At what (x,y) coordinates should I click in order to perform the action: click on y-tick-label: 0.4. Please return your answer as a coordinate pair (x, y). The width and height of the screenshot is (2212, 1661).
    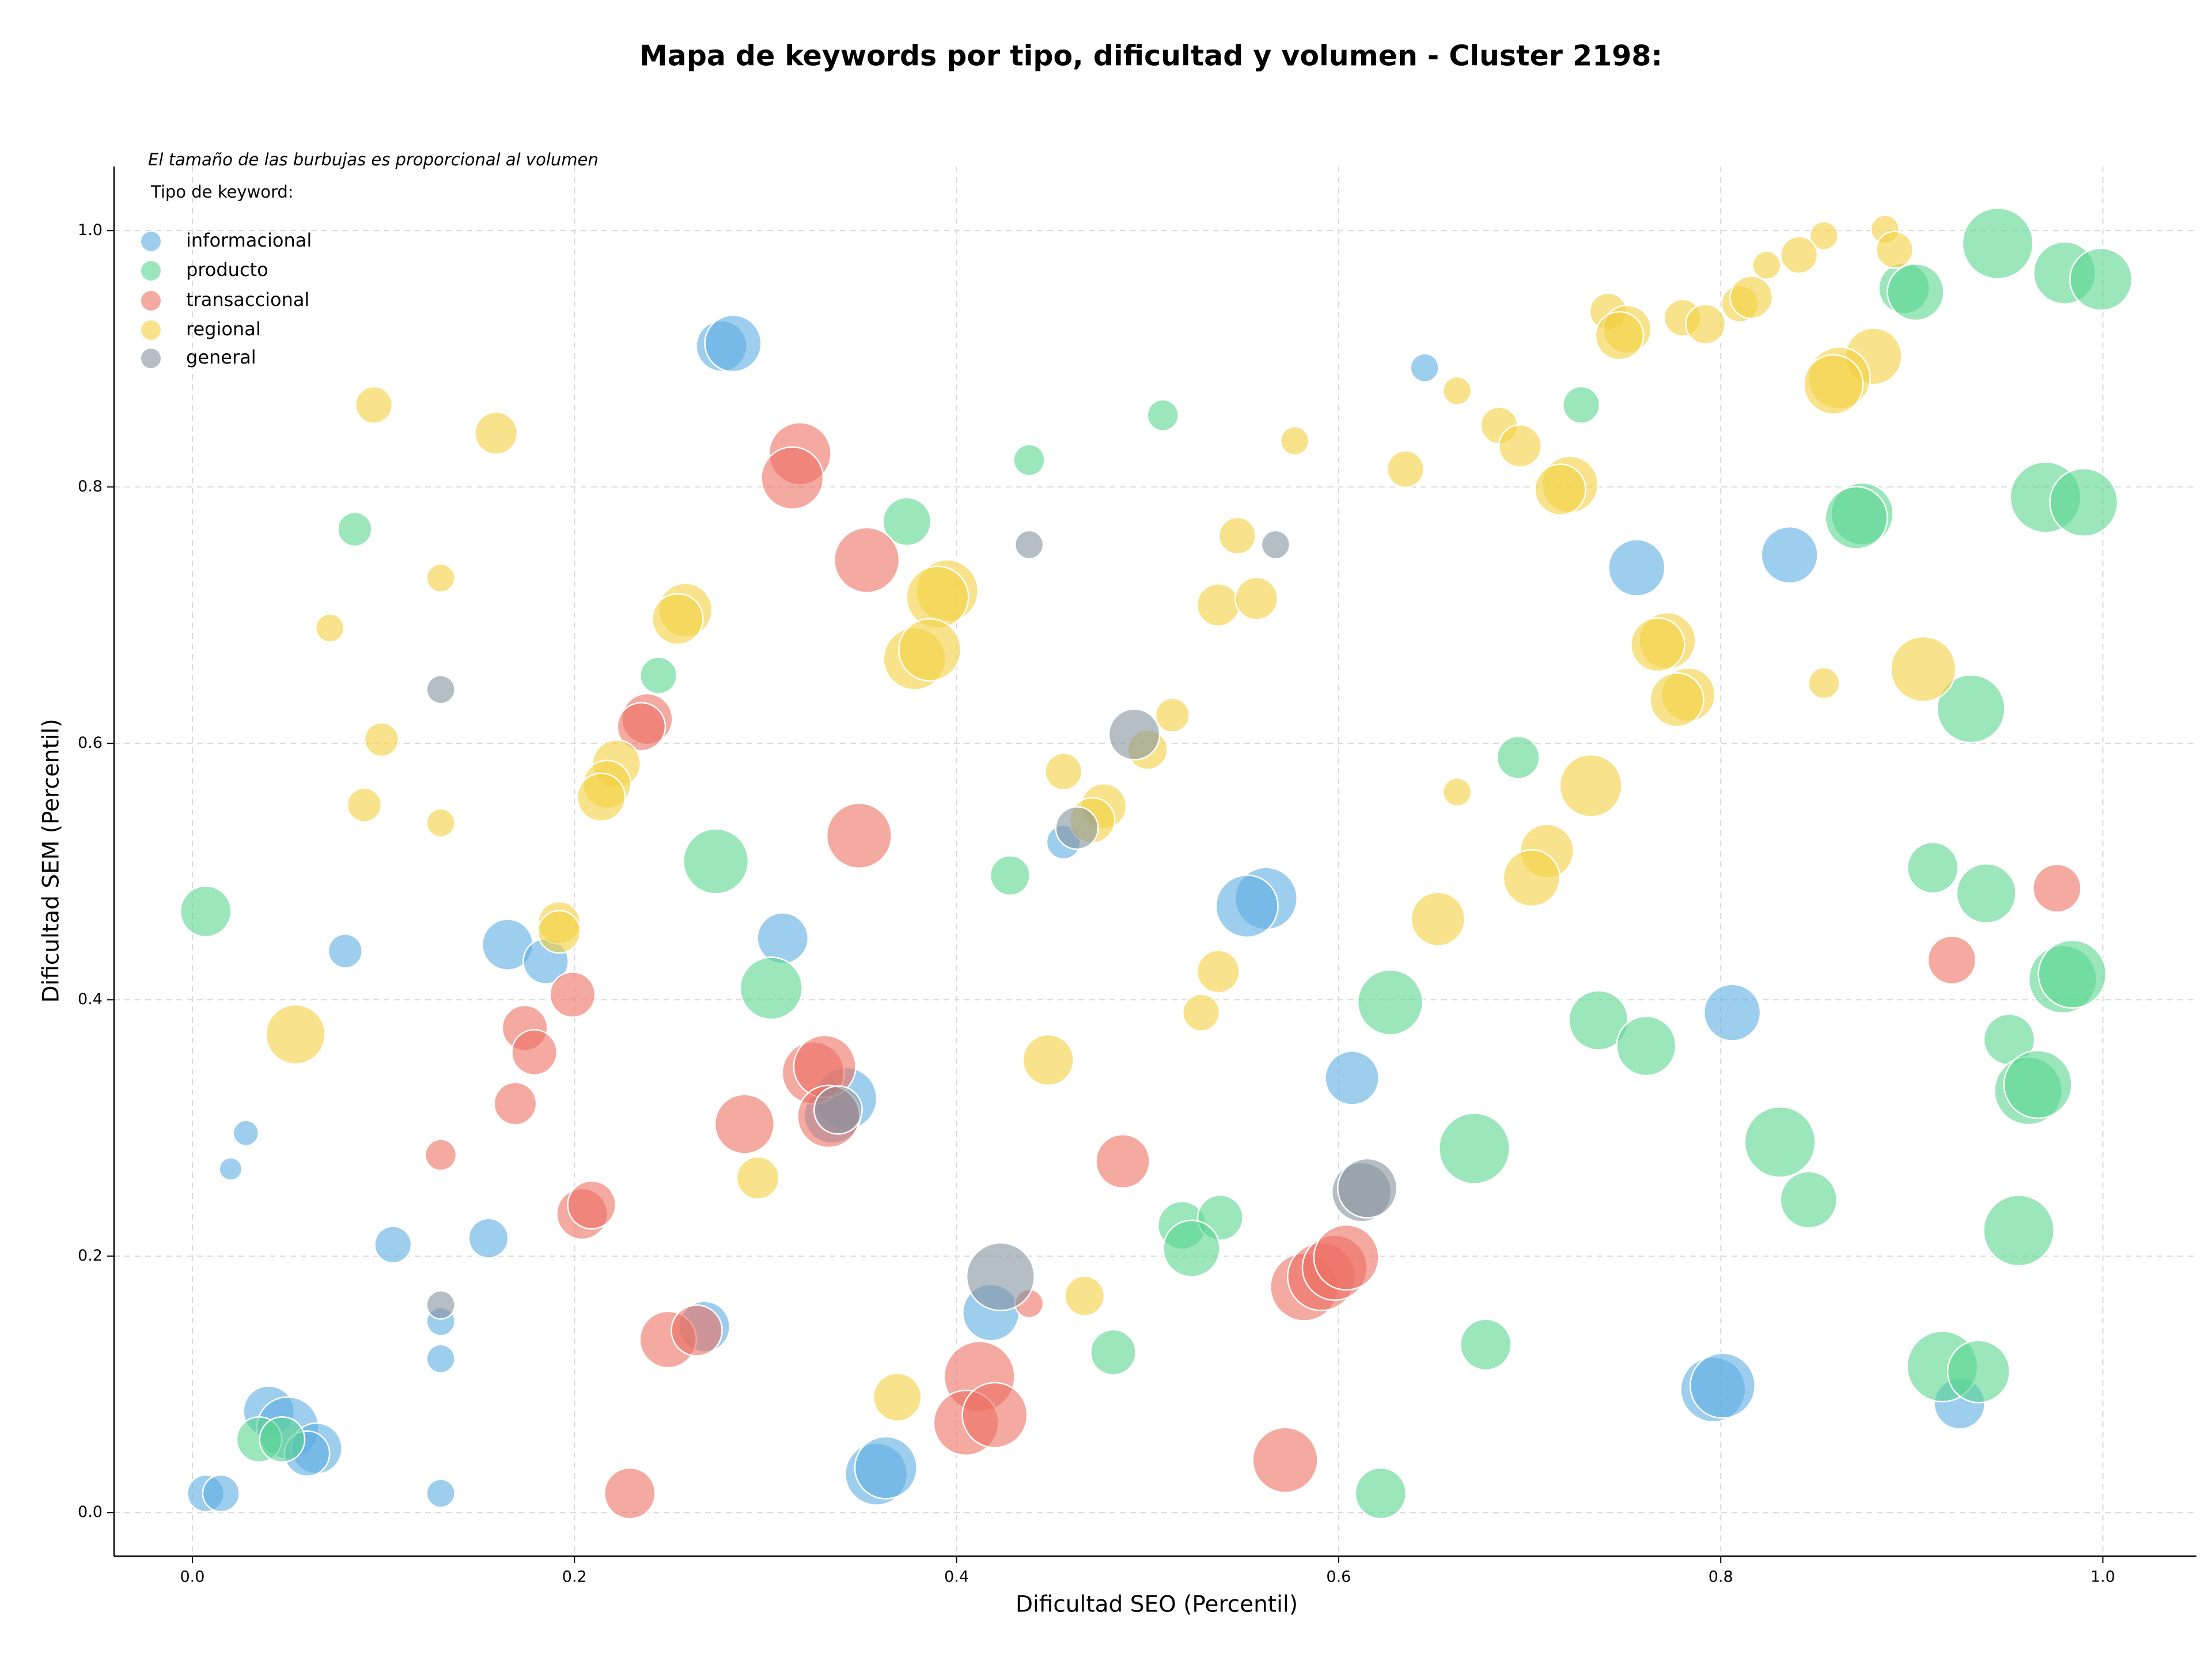
    Looking at the image, I should click on (90, 999).